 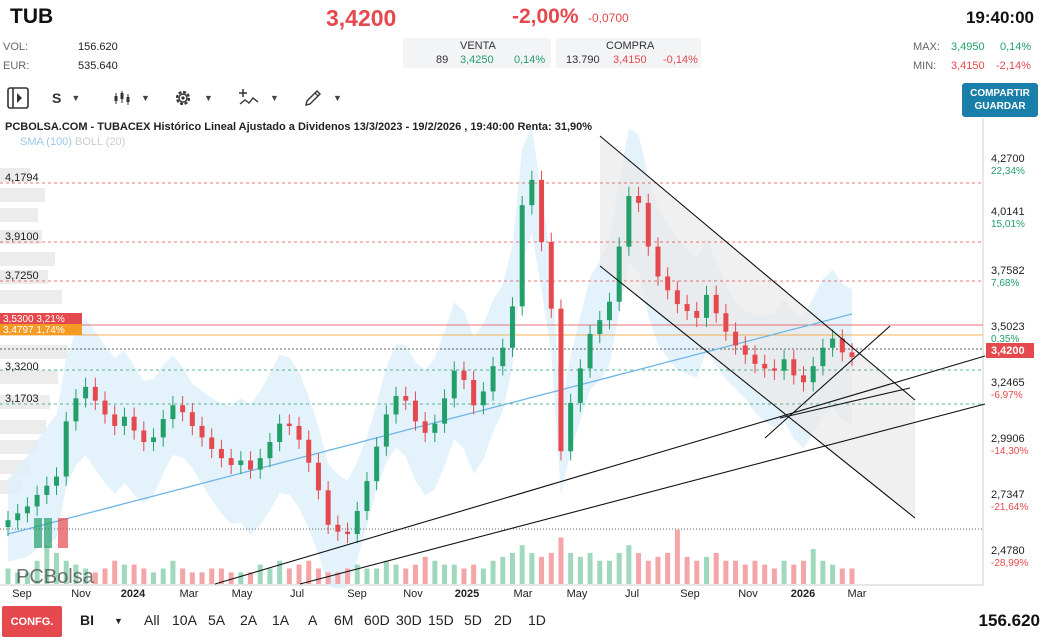 I want to click on boll-legend: BOLL (20), so click(x=100, y=142).